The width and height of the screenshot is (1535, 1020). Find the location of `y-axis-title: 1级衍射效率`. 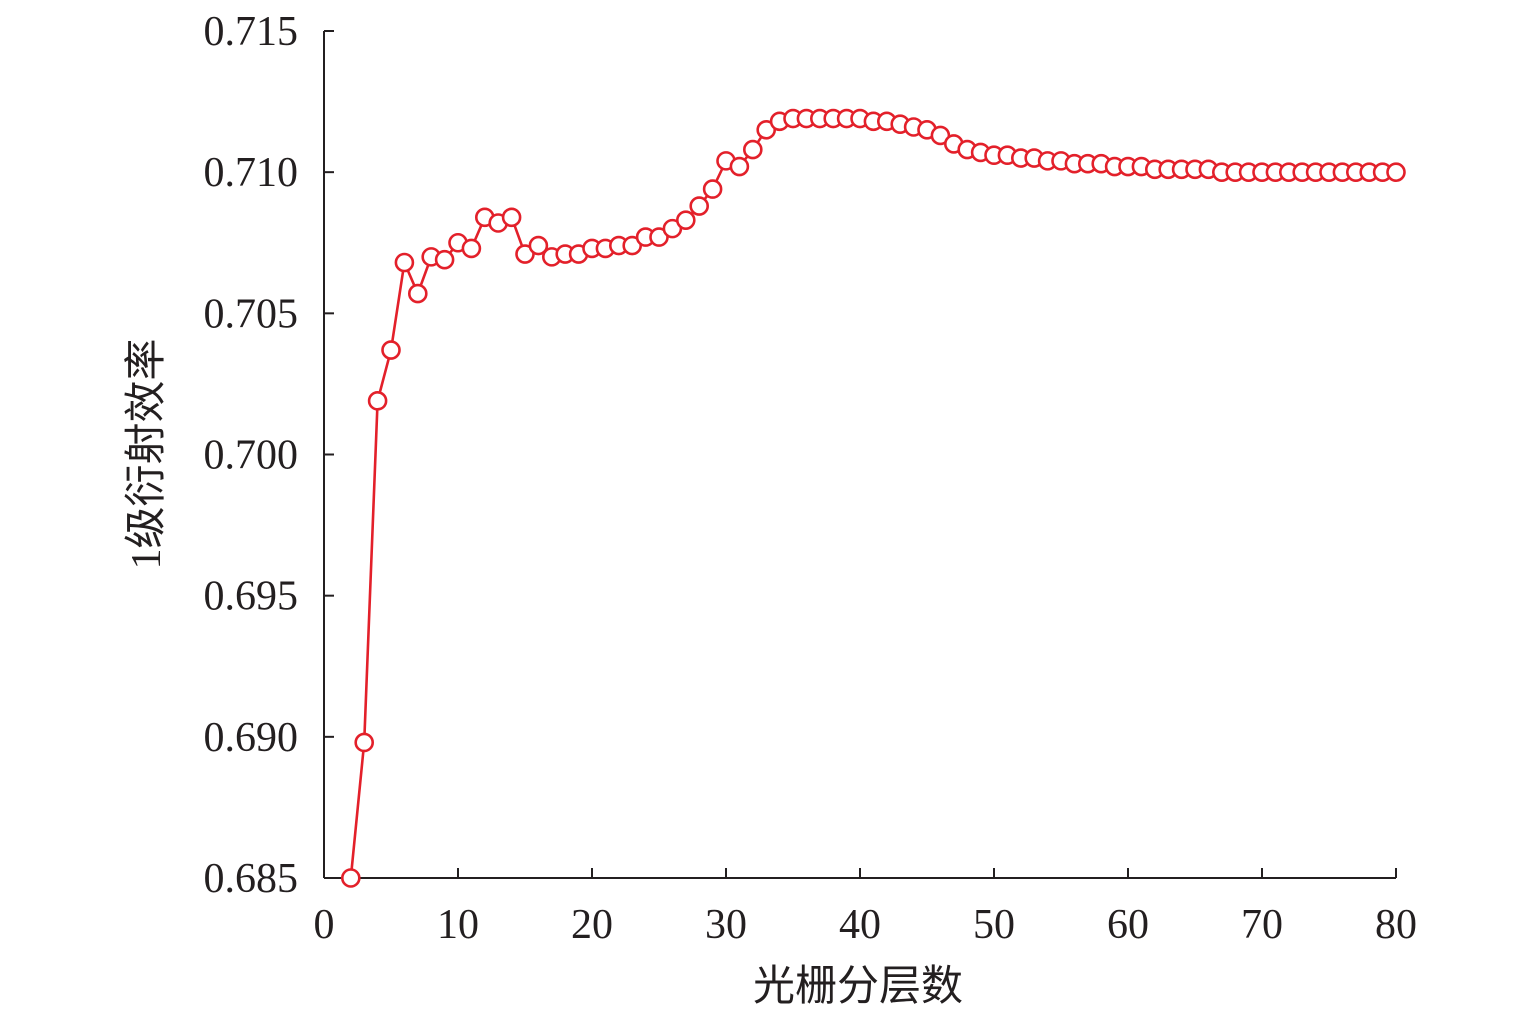

y-axis-title: 1级衍射效率 is located at coordinates (146, 453).